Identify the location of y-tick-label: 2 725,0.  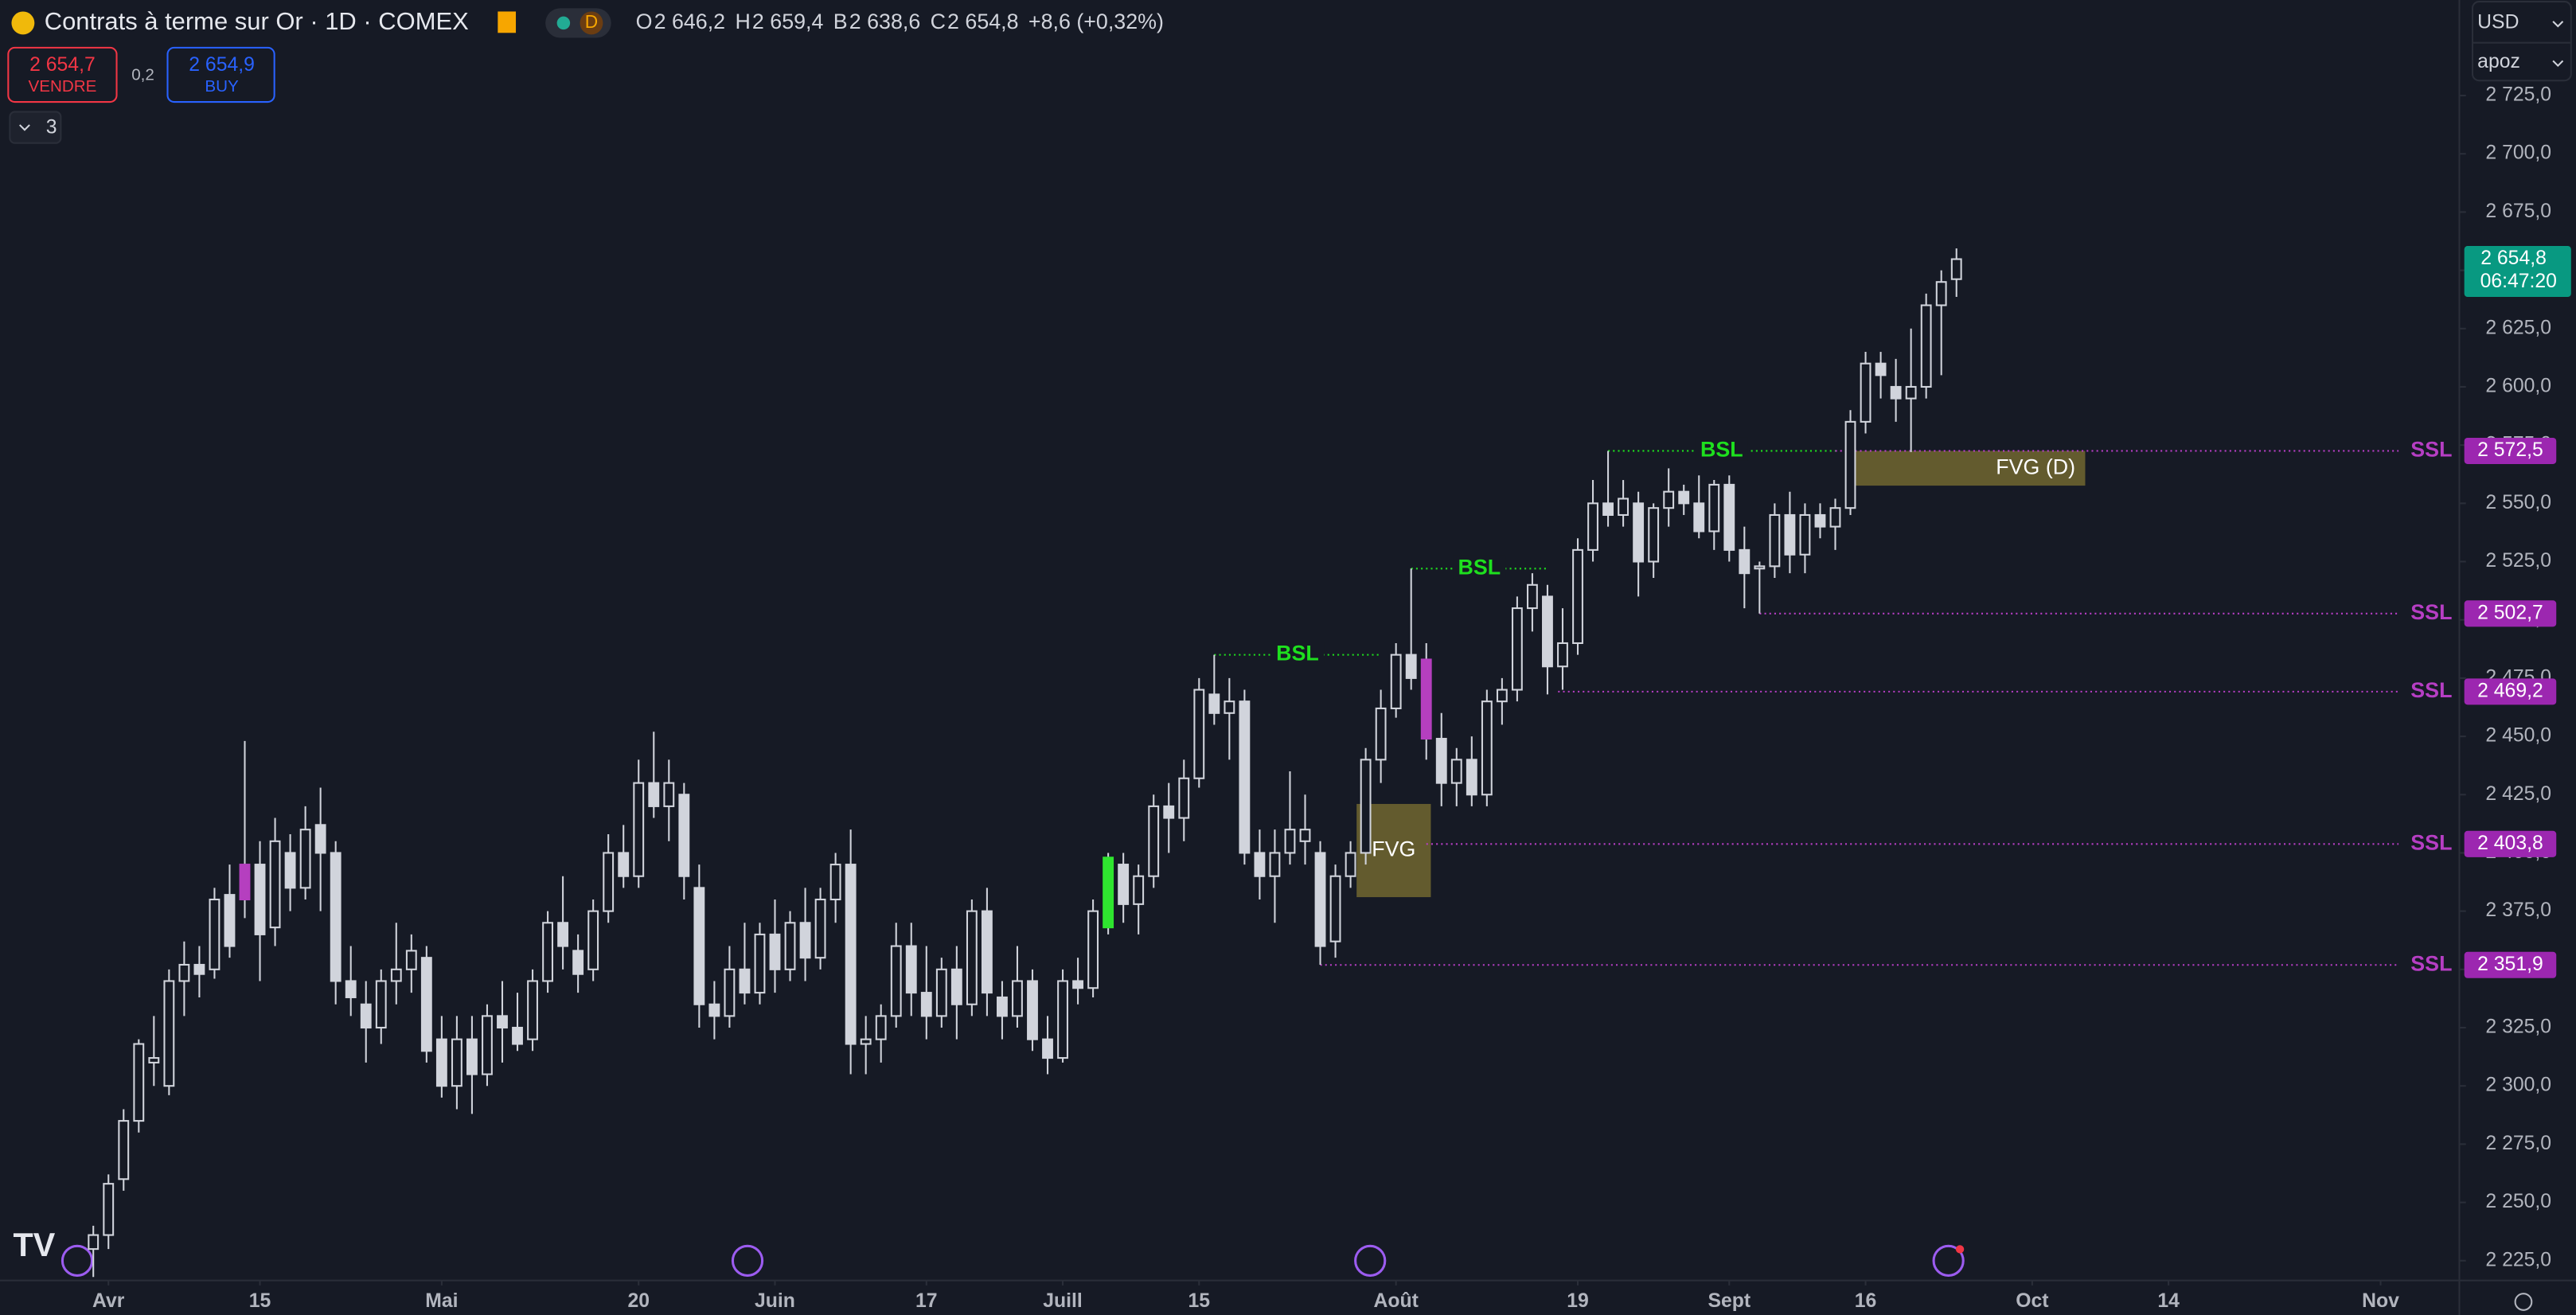
(2518, 95).